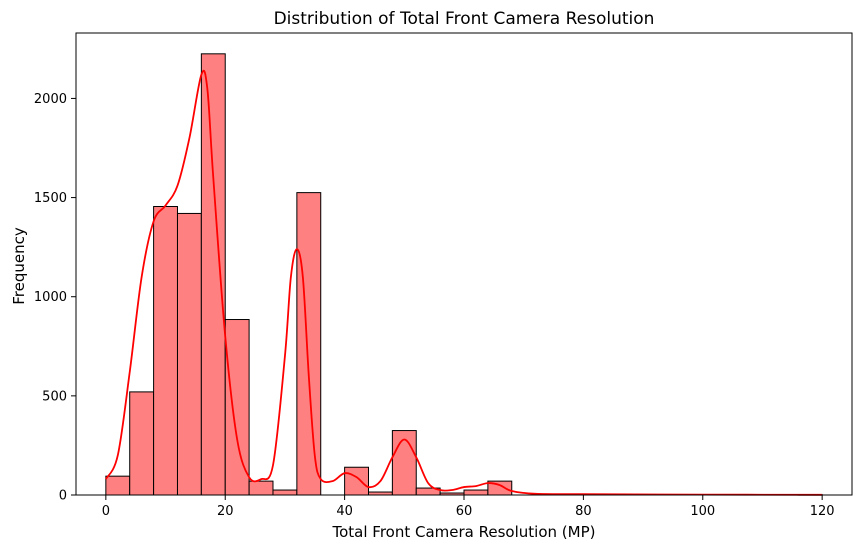  What do you see at coordinates (54, 396) in the screenshot?
I see `y-tick-label: 500` at bounding box center [54, 396].